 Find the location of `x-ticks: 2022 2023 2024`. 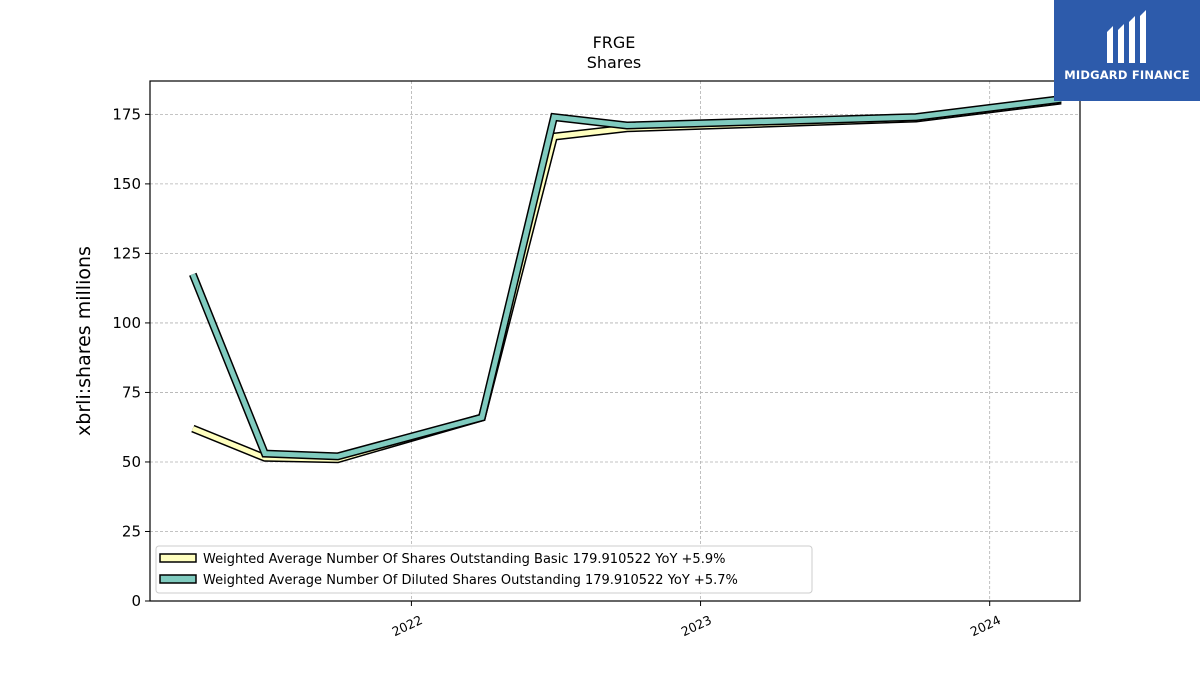

x-ticks: 2022 2023 2024 is located at coordinates (696, 620).